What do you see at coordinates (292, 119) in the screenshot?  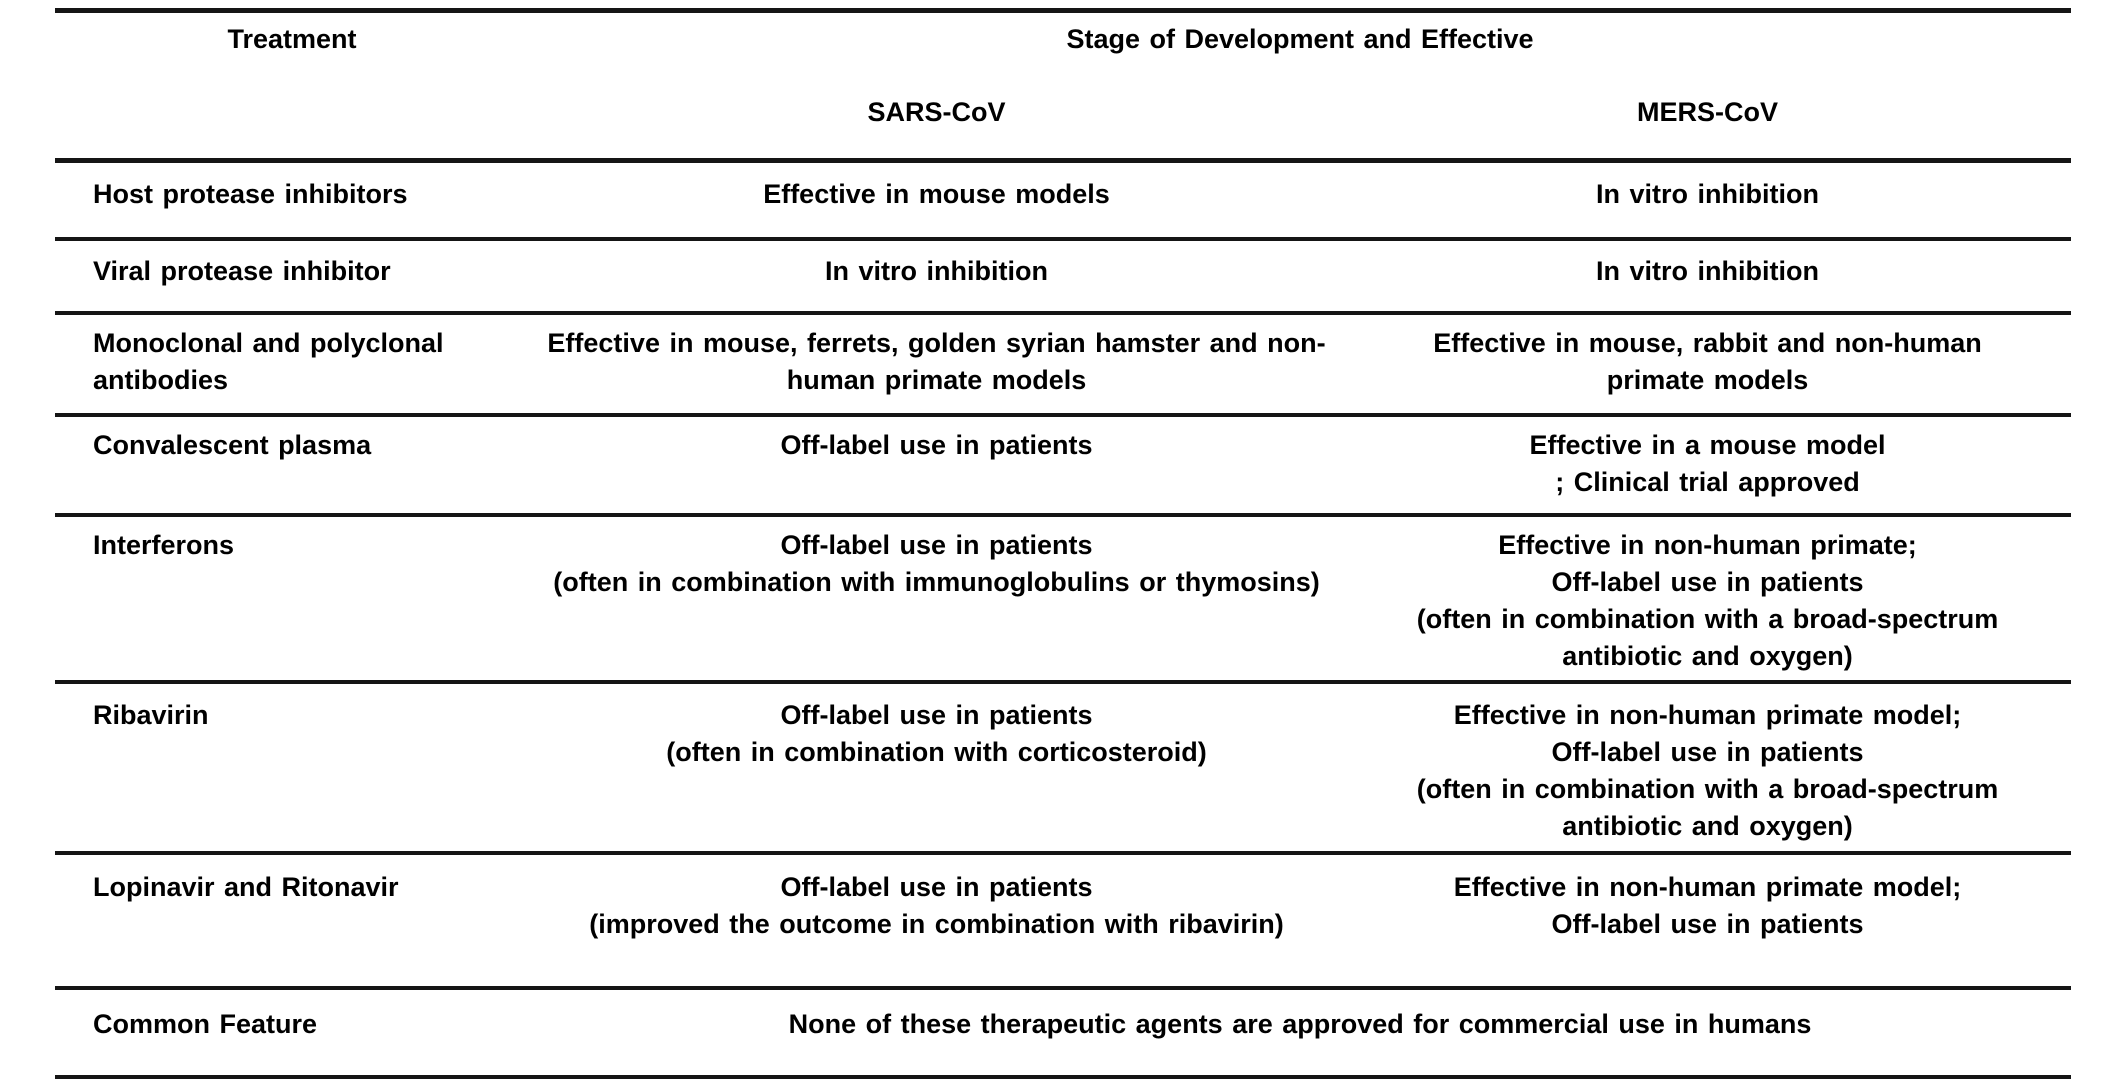 I see `col-header-empty` at bounding box center [292, 119].